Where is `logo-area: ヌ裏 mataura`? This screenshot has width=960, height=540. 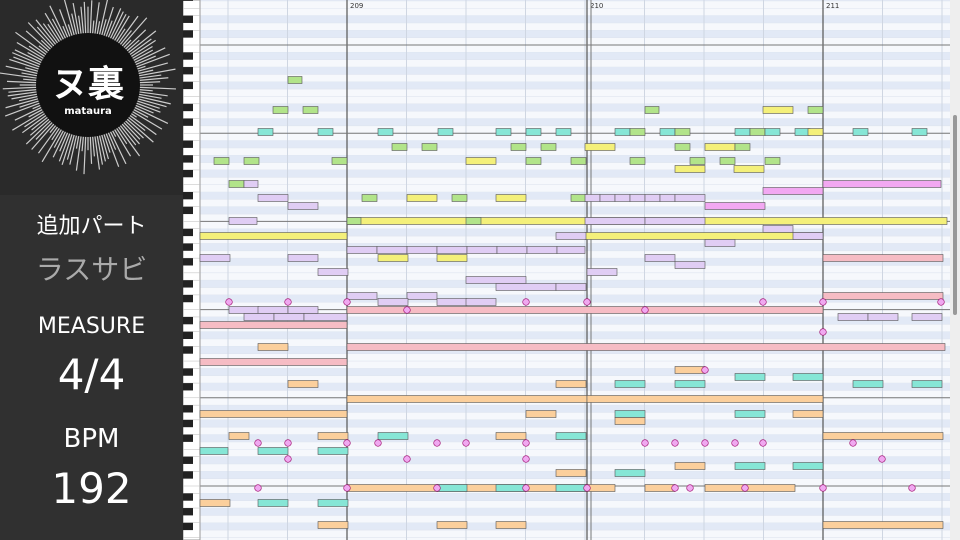
logo-area: ヌ裏 mataura is located at coordinates (91, 97).